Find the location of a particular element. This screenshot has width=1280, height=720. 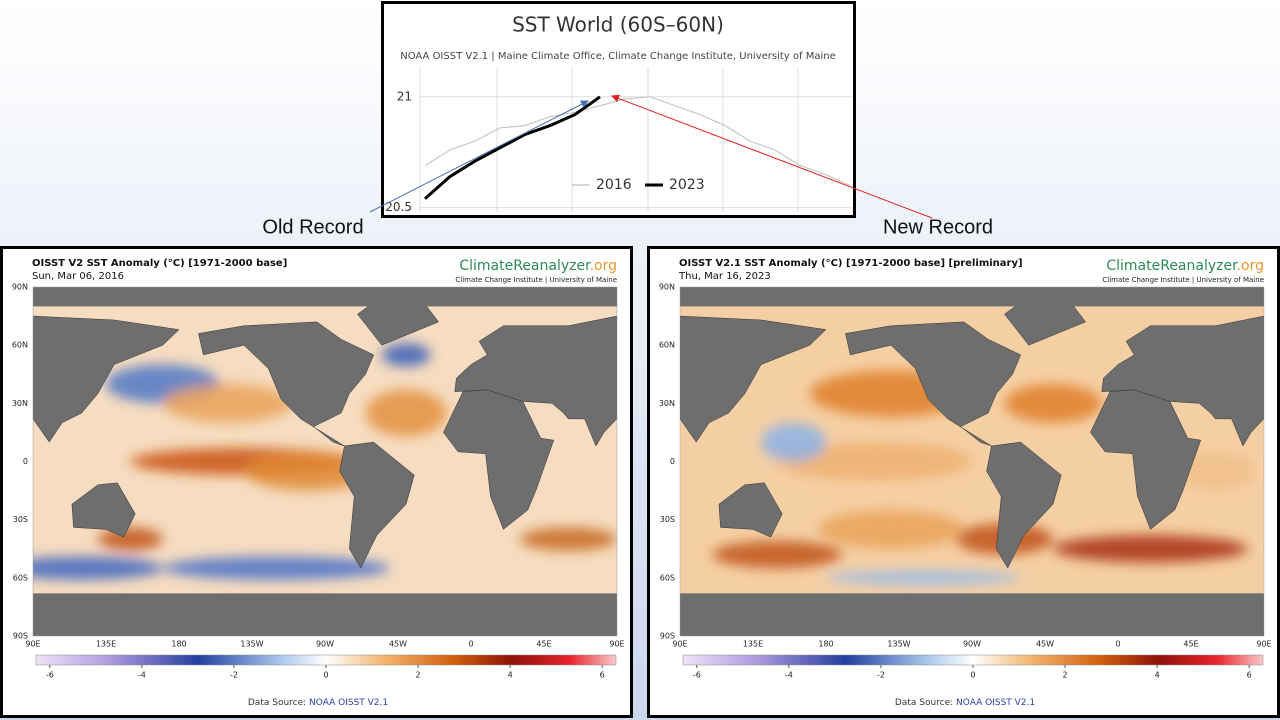

map-date: Thu, Mar 16, 2023 is located at coordinates (724, 276).